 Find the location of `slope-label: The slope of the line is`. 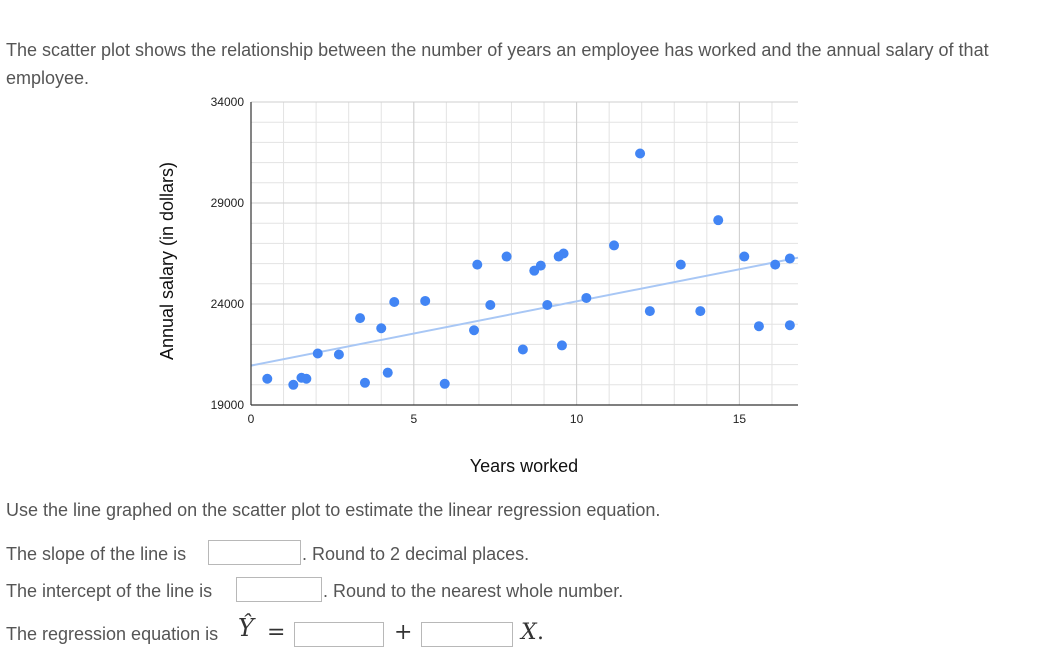

slope-label: The slope of the line is is located at coordinates (96, 554).